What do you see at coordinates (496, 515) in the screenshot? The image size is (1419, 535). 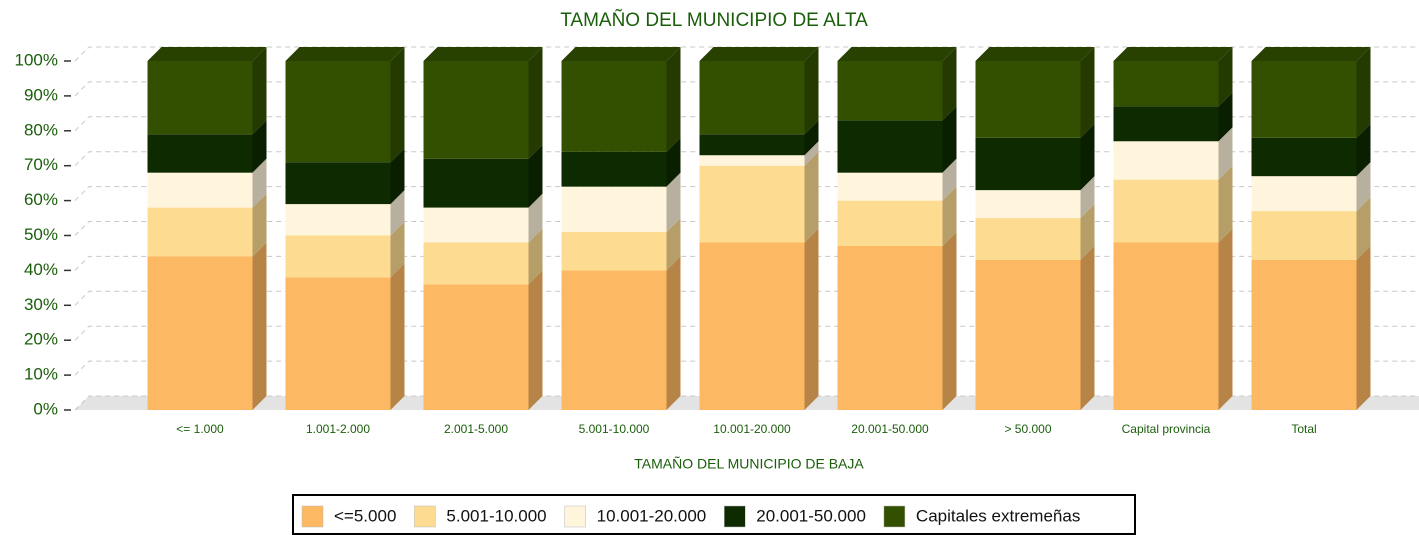 I see `legend-label: 5.001-10.000` at bounding box center [496, 515].